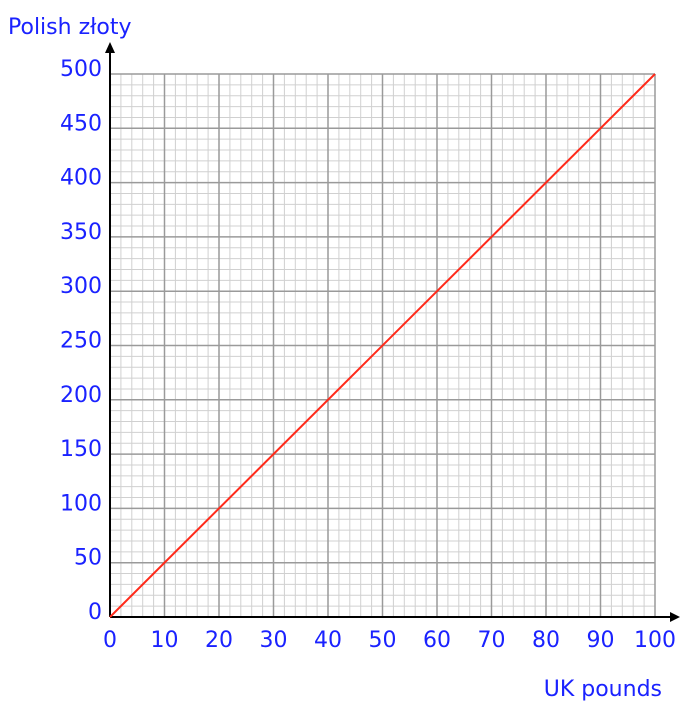  Describe the element at coordinates (274, 640) in the screenshot. I see `x-tick-label: 30` at that location.